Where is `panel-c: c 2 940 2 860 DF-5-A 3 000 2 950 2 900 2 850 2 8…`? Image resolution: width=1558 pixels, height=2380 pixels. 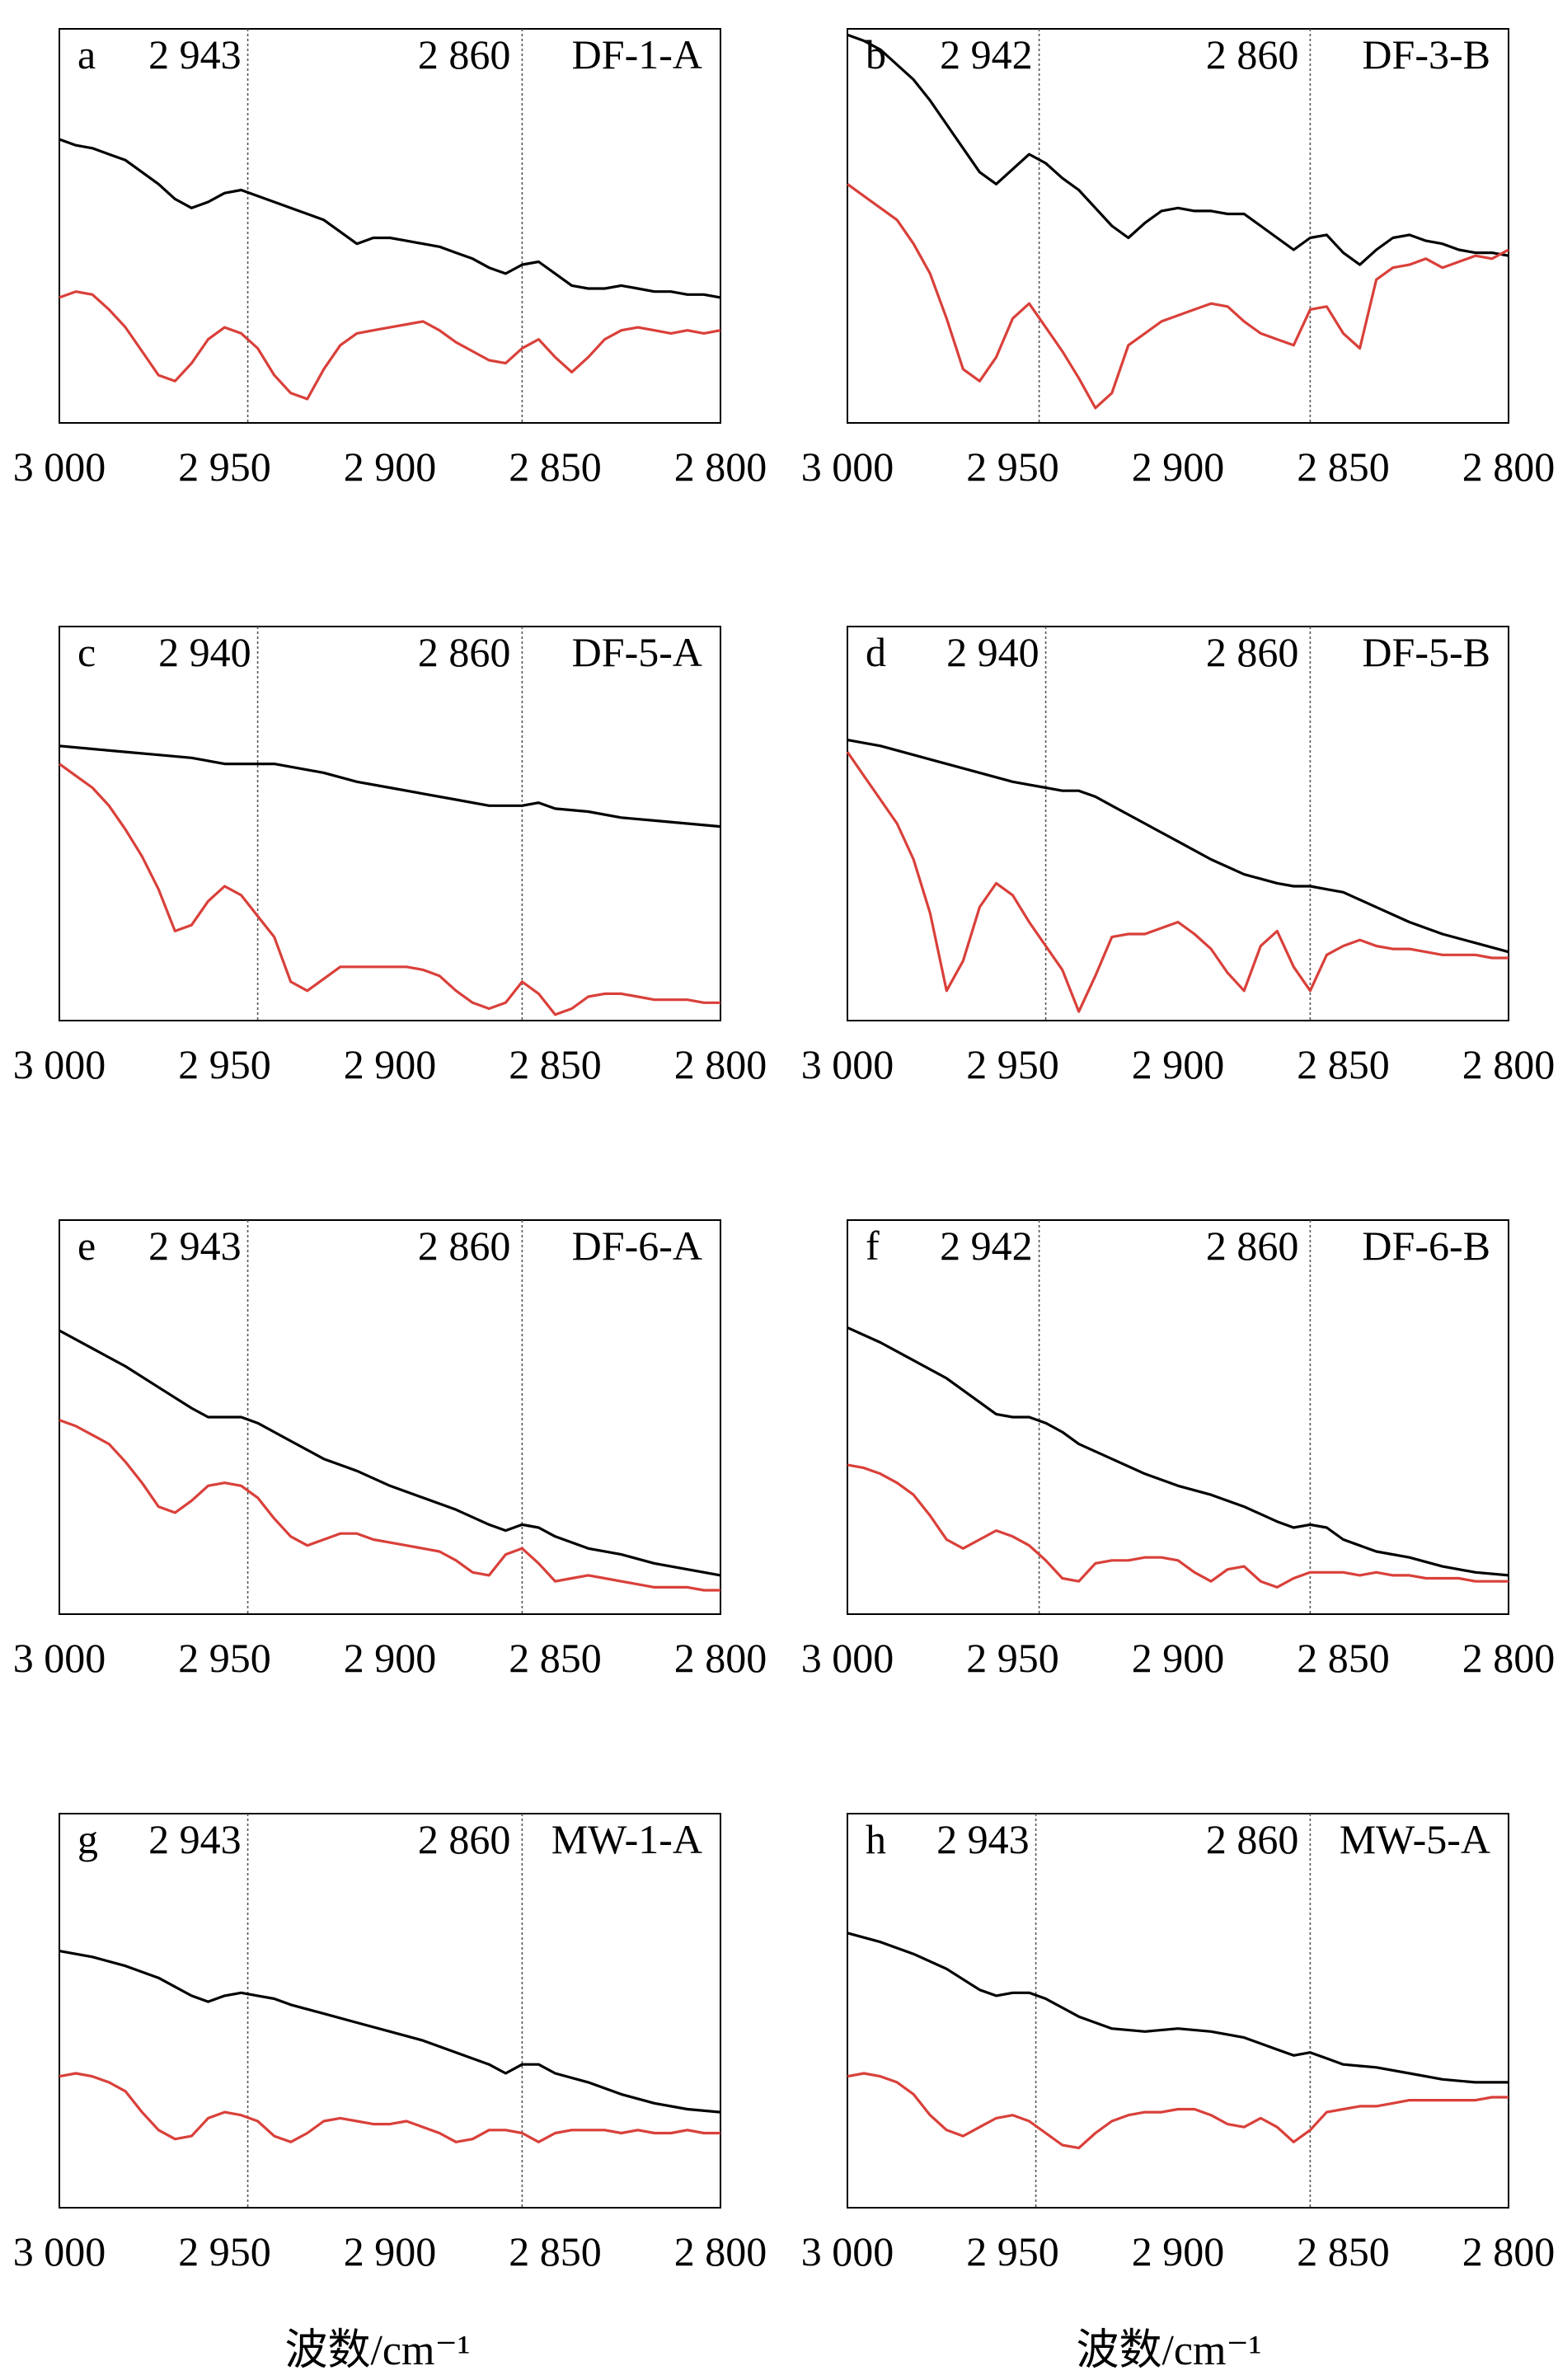
panel-c: c 2 940 2 860 DF-5-A 3 000 2 950 2 900 2 850 2 8… is located at coordinates (390, 856).